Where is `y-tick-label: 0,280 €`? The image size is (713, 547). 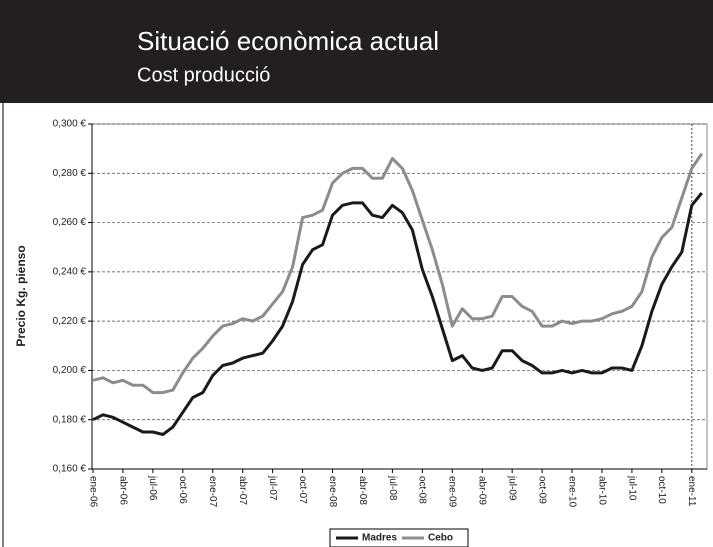
y-tick-label: 0,280 € is located at coordinates (70, 173).